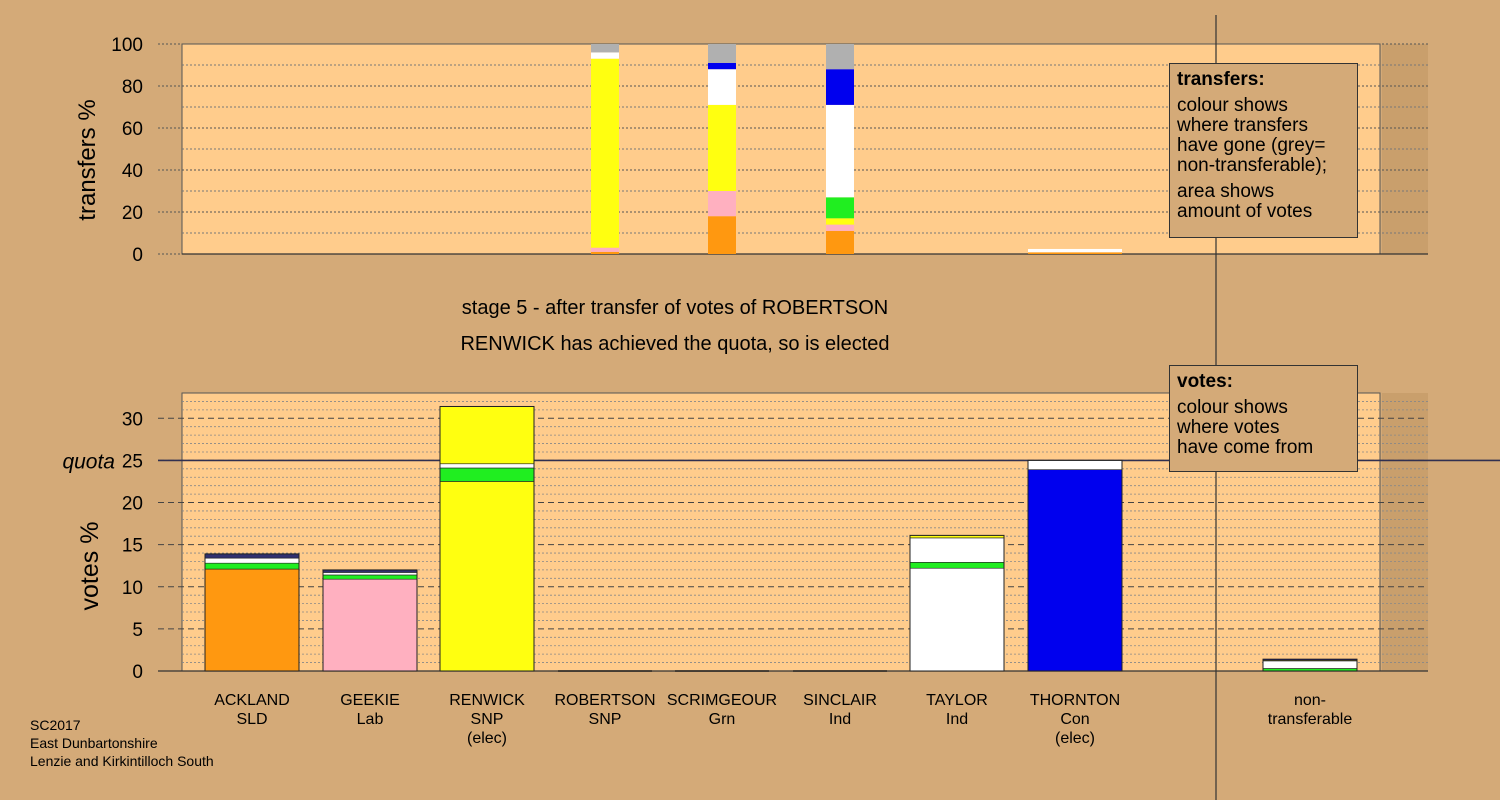 This screenshot has height=800, width=1500. I want to click on votes-legend-para1: colour shows where votes have come from, so click(1263, 428).